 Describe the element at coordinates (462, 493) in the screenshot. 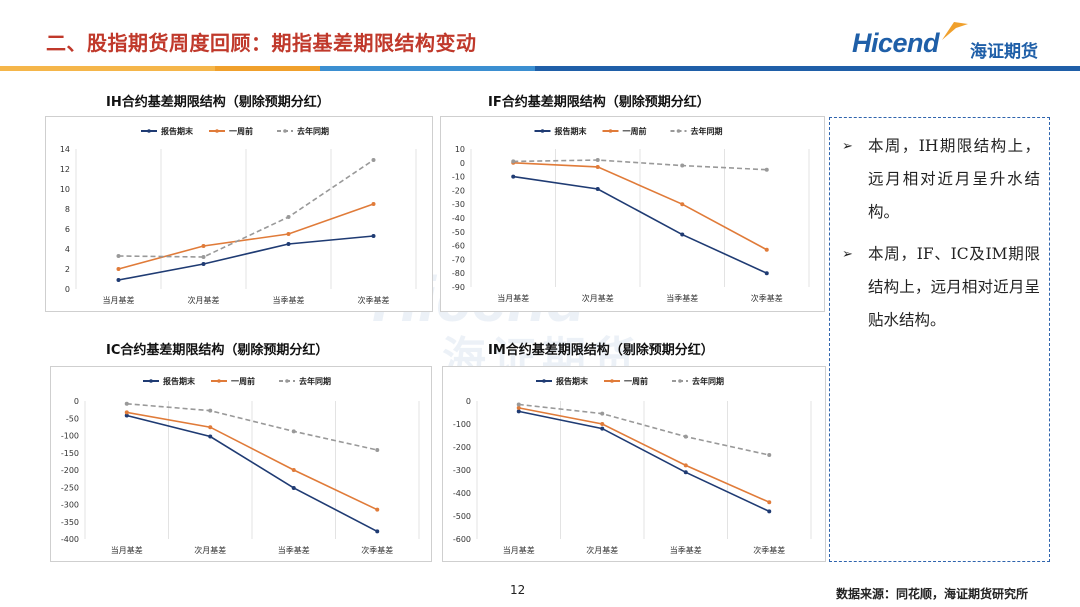

I see `y-tick-label: -400` at that location.